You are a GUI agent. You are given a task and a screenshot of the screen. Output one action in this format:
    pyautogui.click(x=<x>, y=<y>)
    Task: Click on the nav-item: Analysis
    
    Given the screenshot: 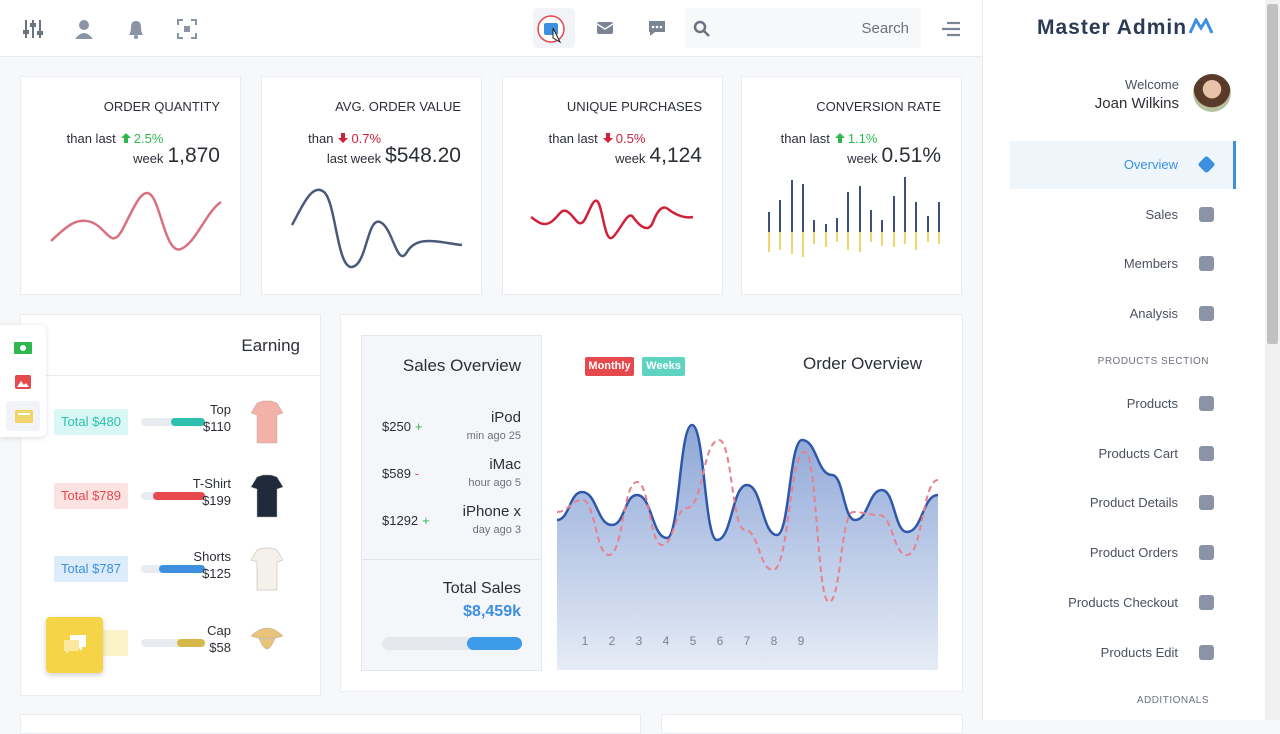 What is the action you would take?
    pyautogui.click(x=1123, y=314)
    